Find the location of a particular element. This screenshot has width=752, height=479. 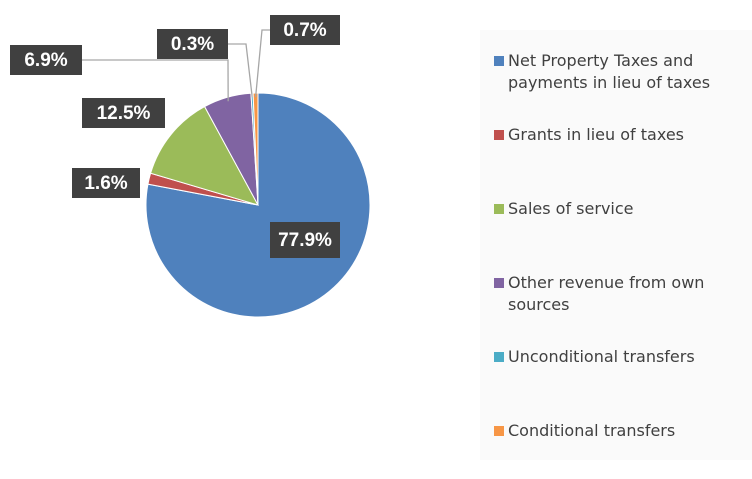

value-label: 0.3% is located at coordinates (192, 44).